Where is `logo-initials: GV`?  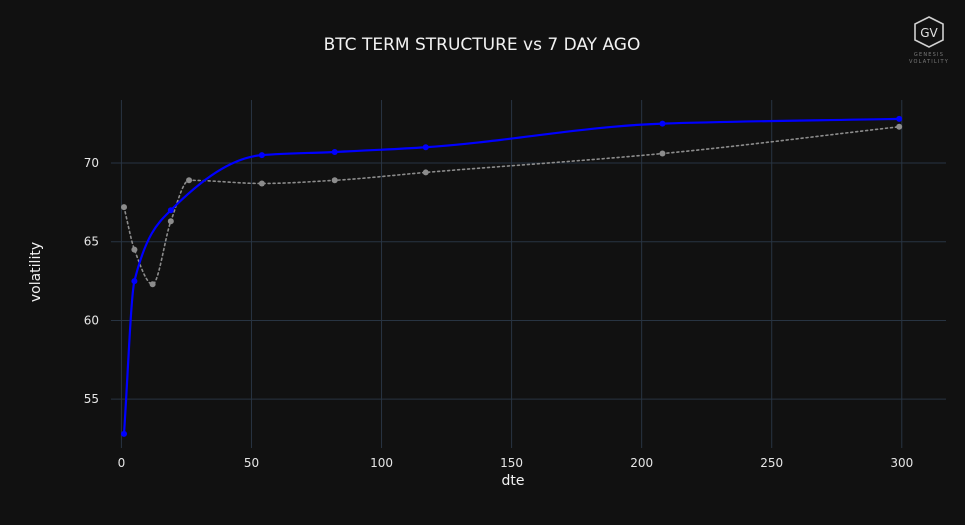
logo-initials: GV is located at coordinates (929, 33).